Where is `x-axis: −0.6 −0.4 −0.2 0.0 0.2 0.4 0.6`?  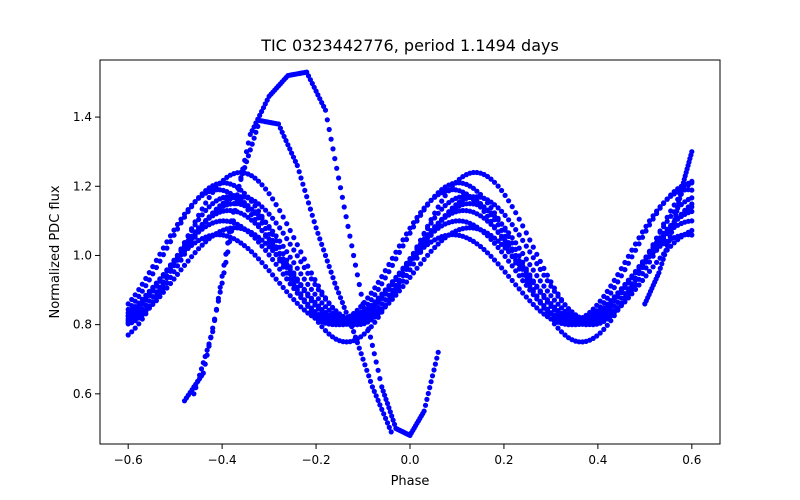
x-axis: −0.6 −0.4 −0.2 0.0 0.2 0.4 0.6 is located at coordinates (407, 455).